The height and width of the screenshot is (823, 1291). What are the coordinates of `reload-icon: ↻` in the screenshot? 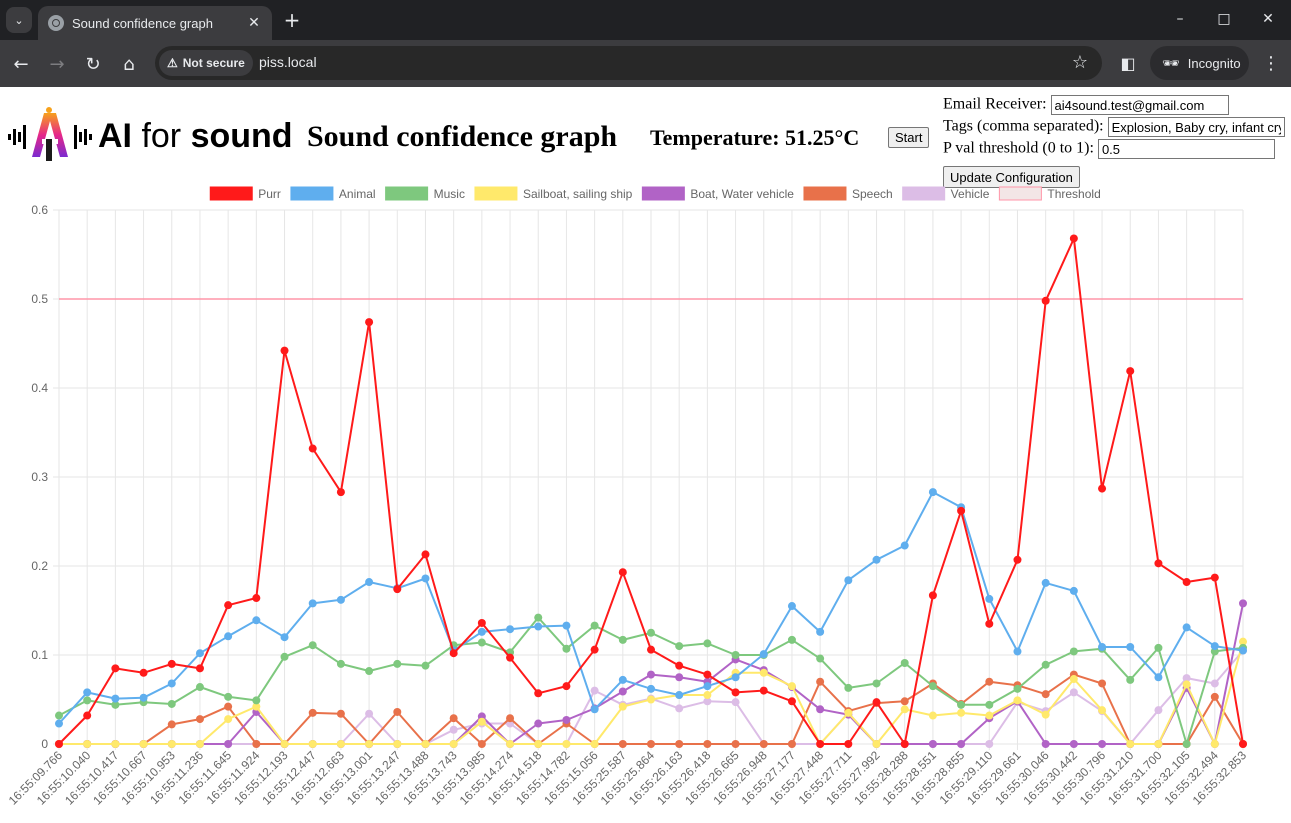 It's located at (93, 64).